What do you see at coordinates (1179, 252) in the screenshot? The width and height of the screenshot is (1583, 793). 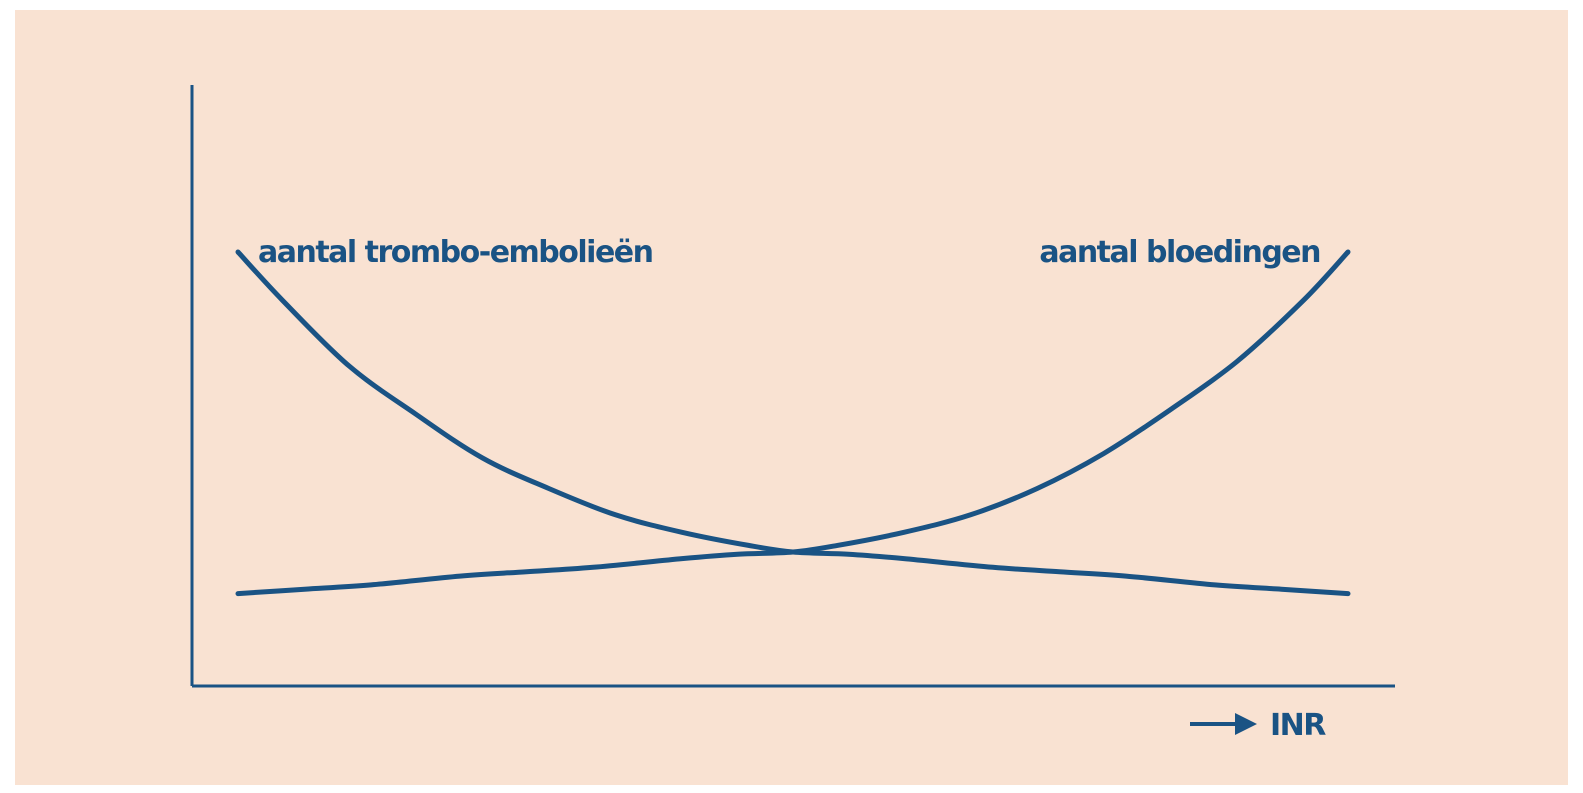 I see `series-label-bloedingen: aantal bloedingen` at bounding box center [1179, 252].